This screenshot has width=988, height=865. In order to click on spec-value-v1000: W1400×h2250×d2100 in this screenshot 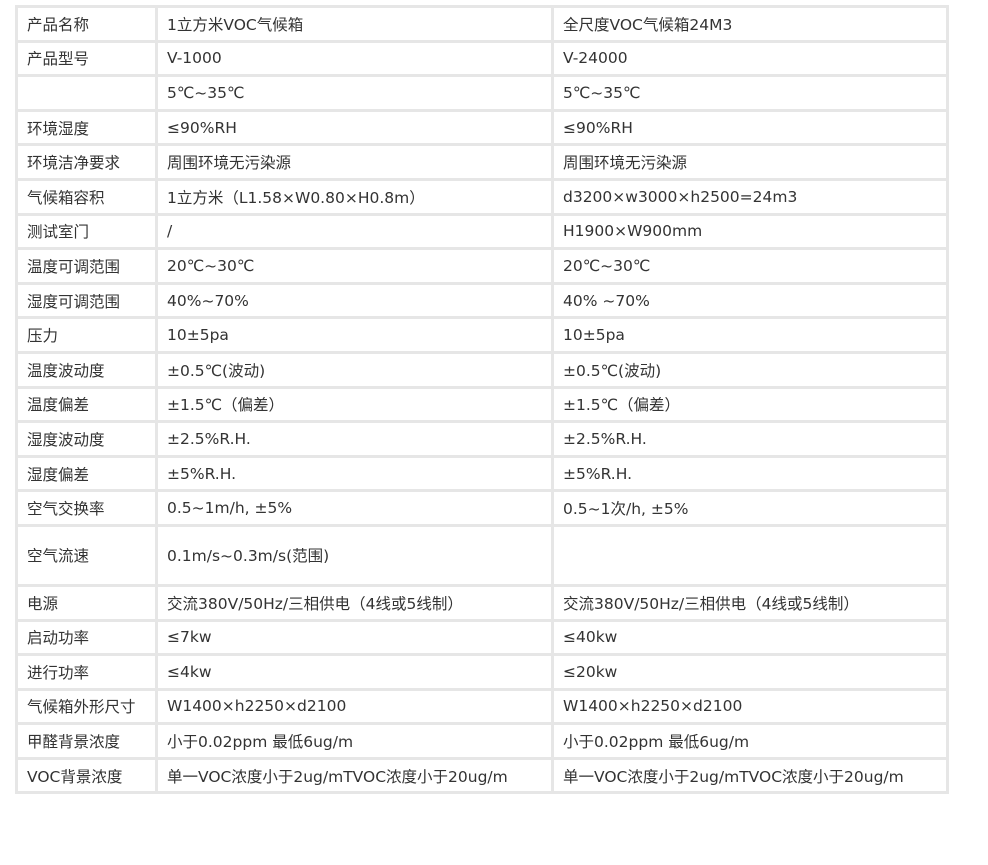, I will do `click(354, 706)`.